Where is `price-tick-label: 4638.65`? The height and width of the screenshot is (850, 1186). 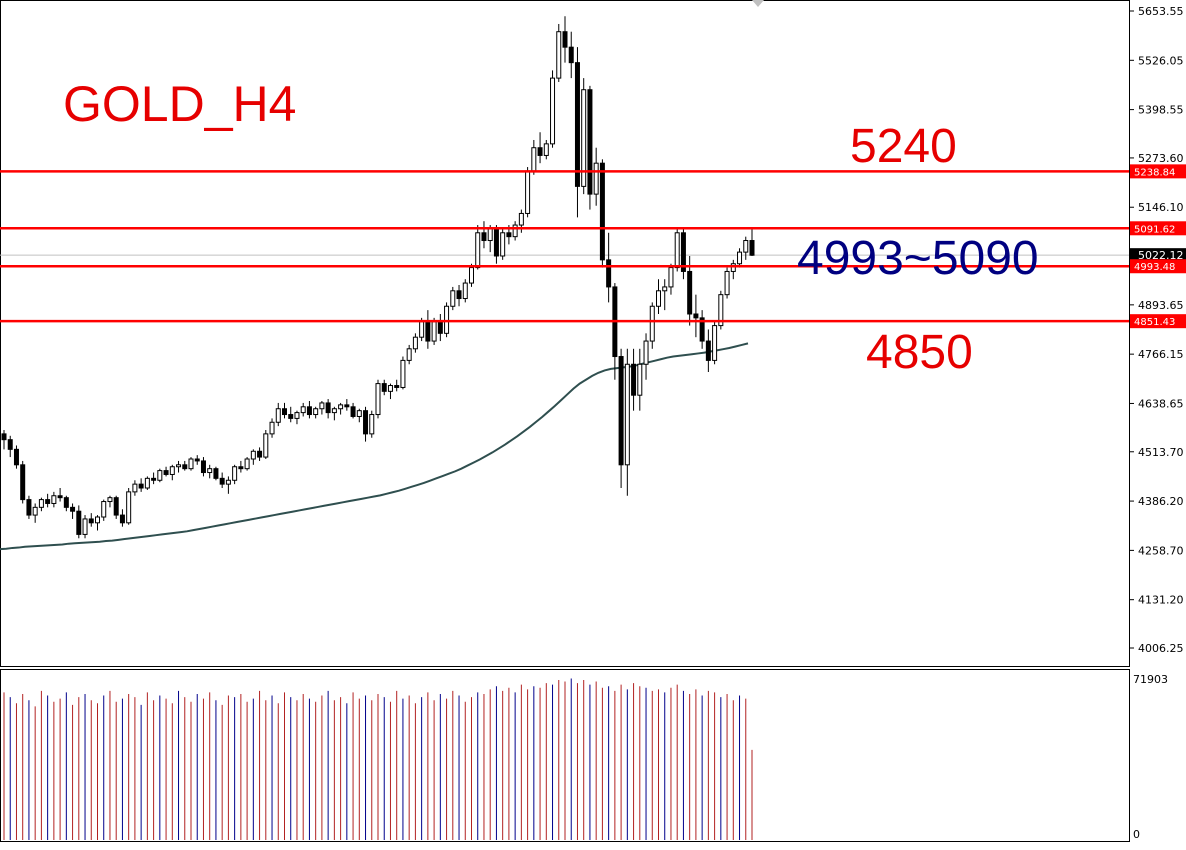
price-tick-label: 4638.65 is located at coordinates (1161, 403).